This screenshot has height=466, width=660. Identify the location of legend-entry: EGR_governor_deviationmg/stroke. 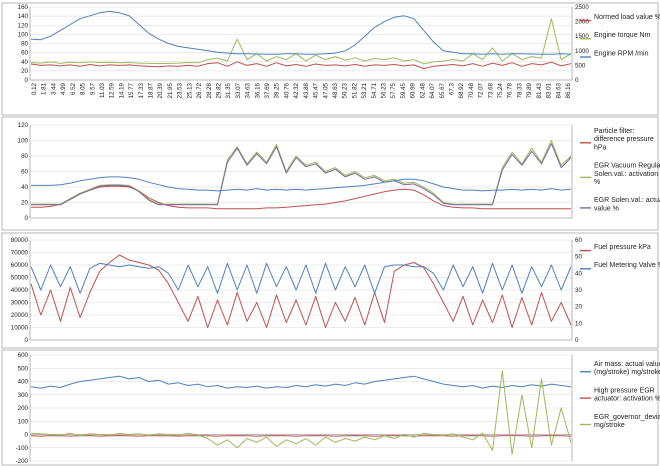
(627, 421).